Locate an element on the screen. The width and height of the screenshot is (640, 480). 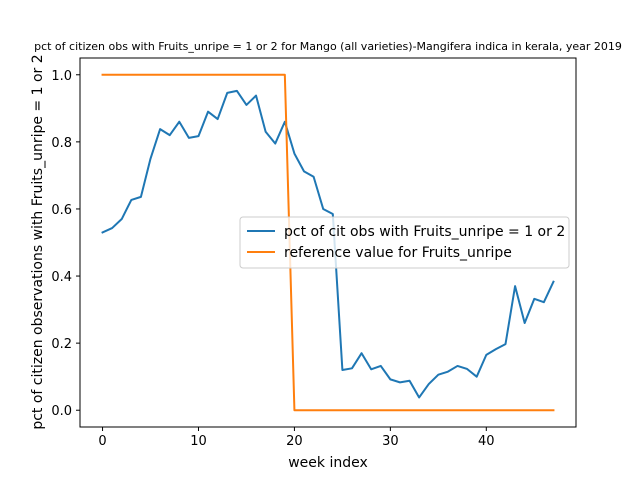
y-tick-label: 0.2 is located at coordinates (61, 344).